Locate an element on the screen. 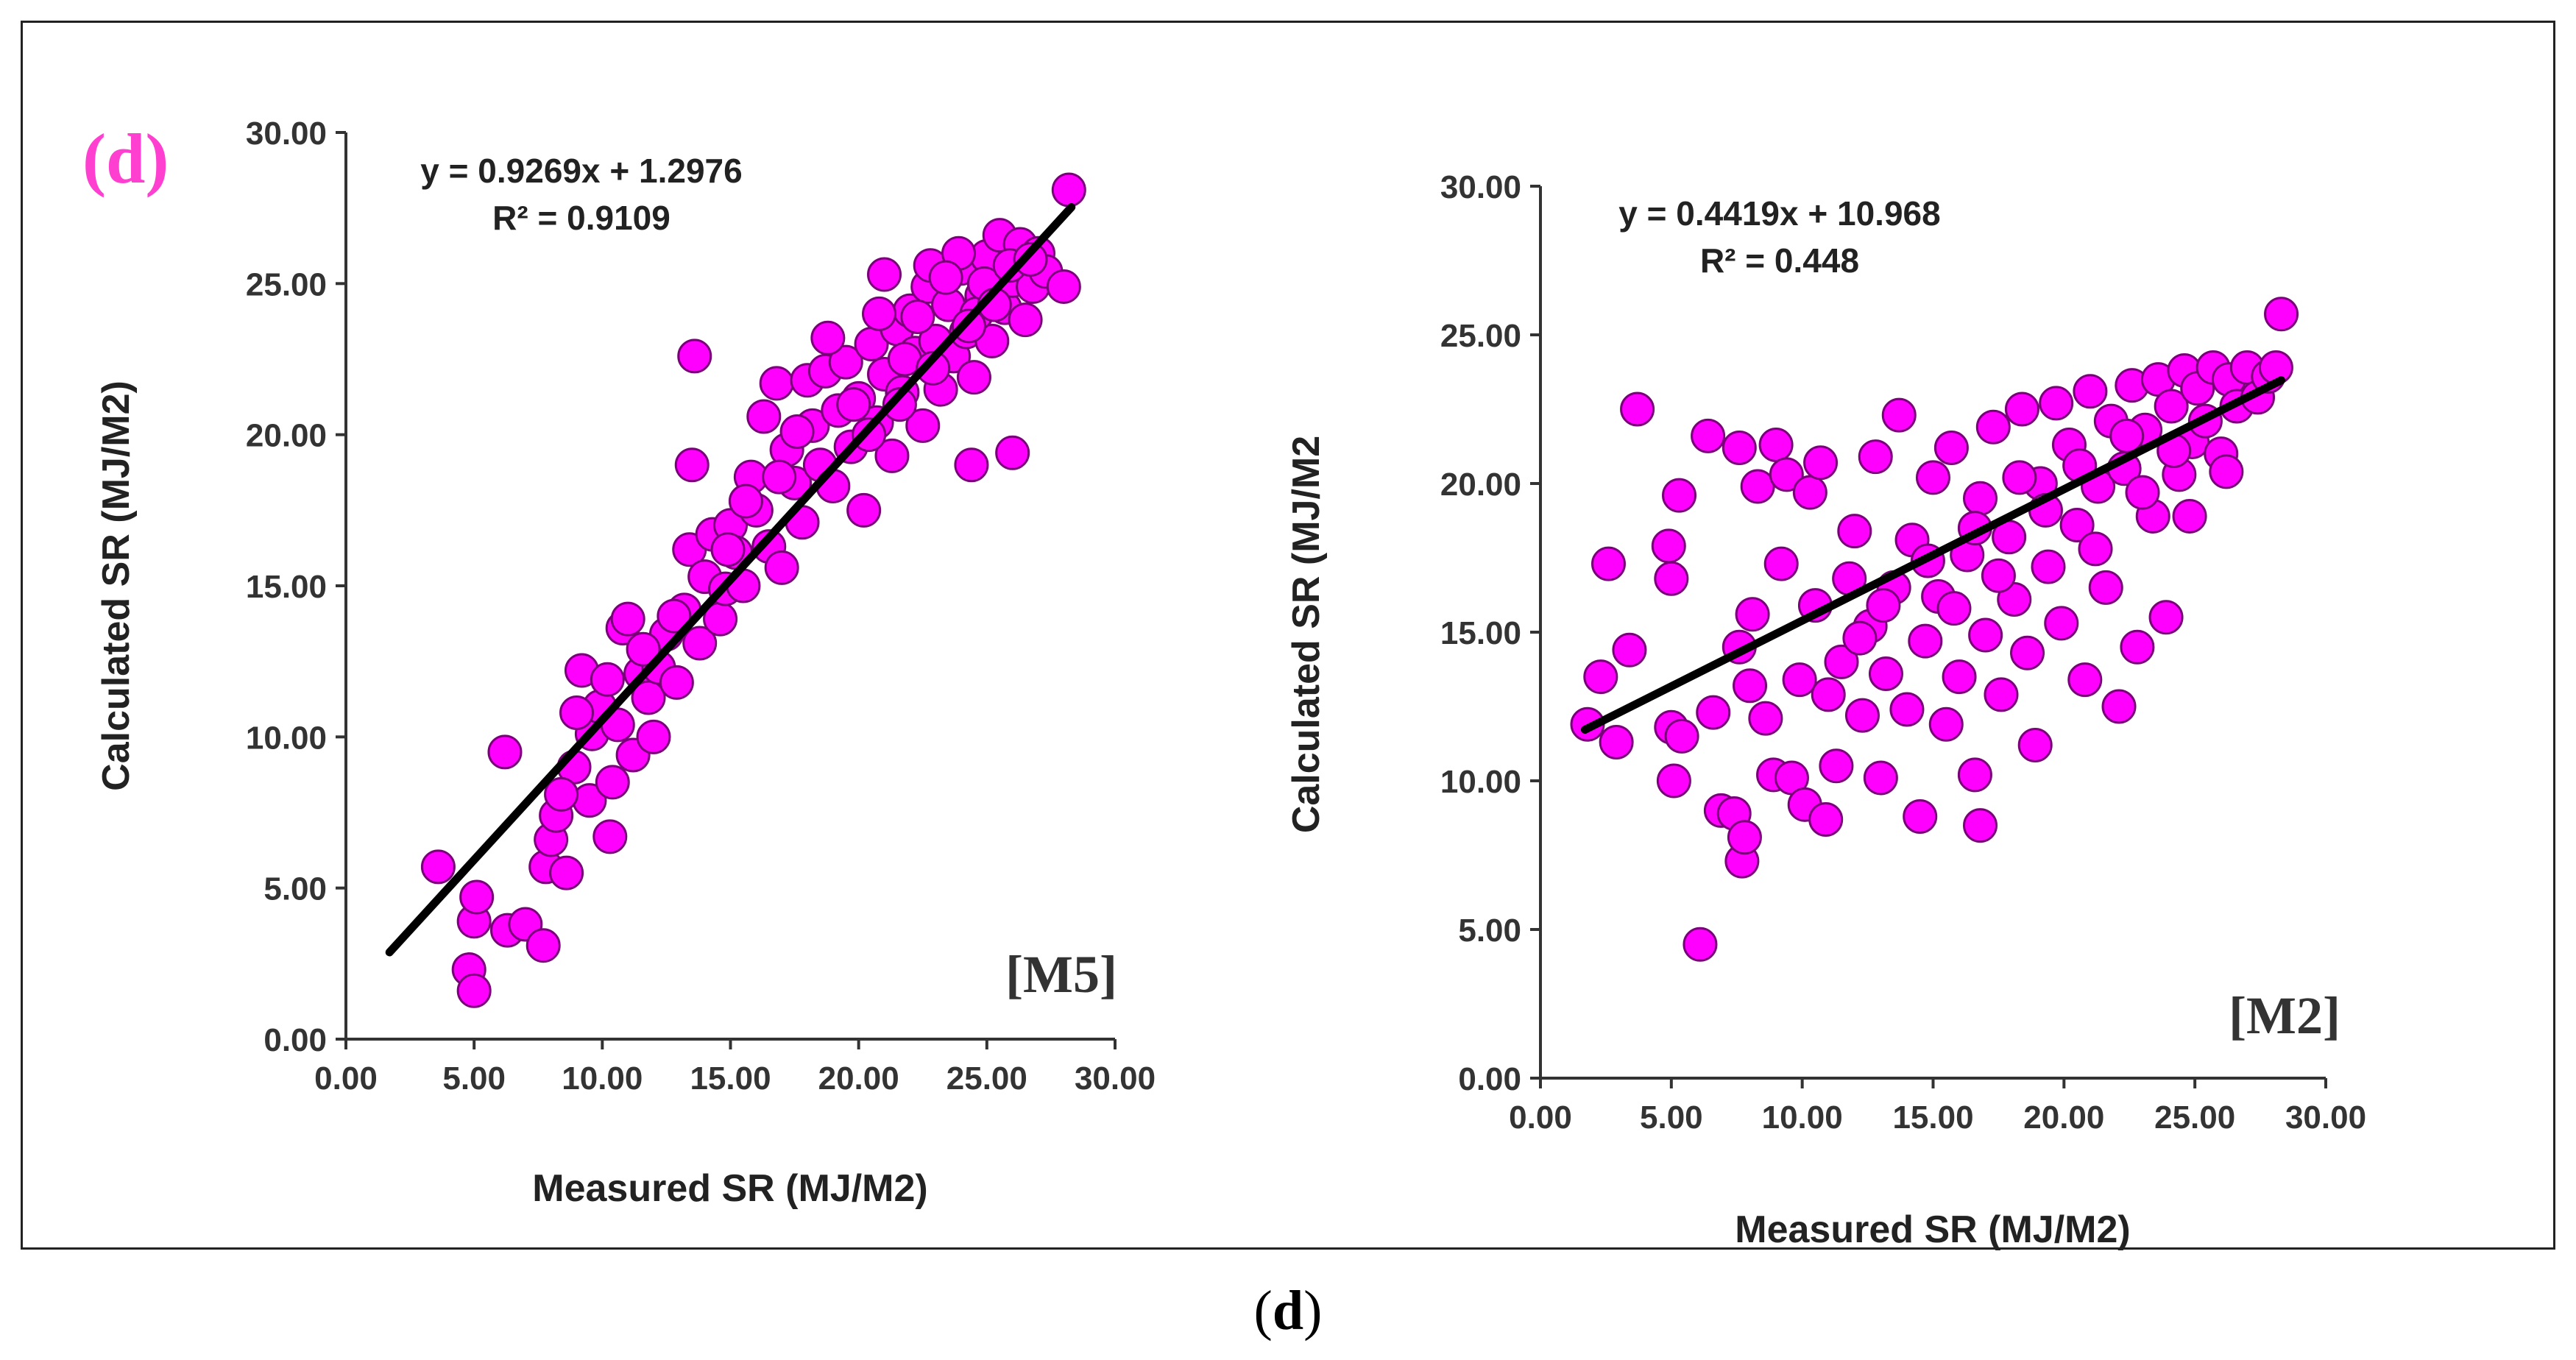 This screenshot has width=2576, height=1360. points-group-m2 is located at coordinates (1934, 629).